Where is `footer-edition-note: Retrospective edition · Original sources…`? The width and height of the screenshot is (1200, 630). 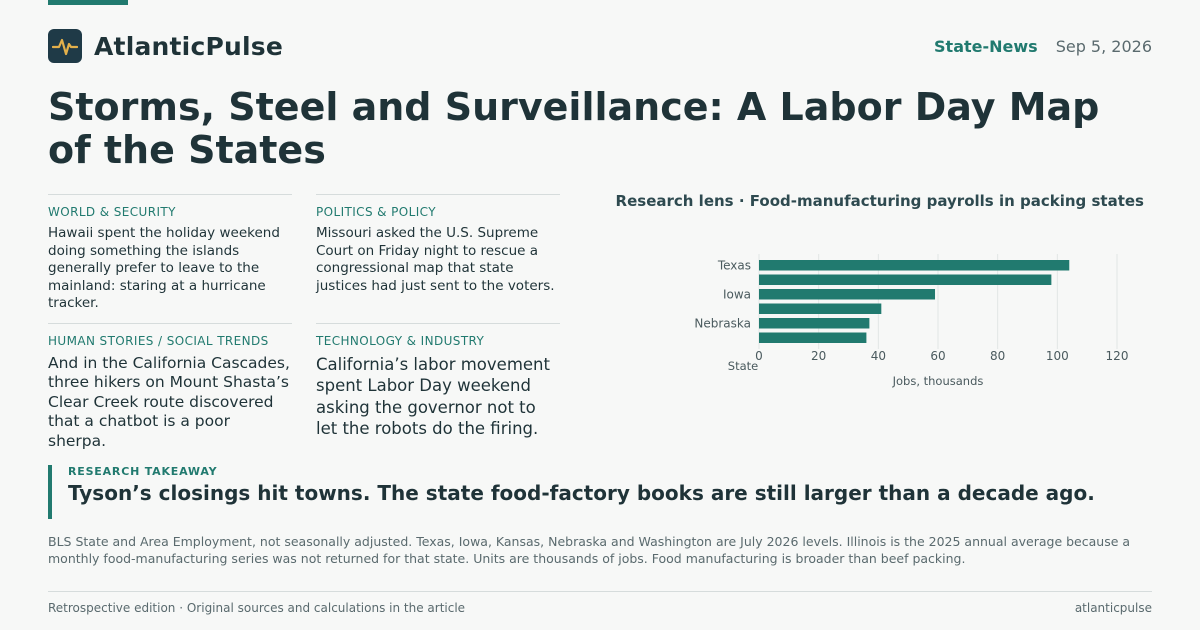 footer-edition-note: Retrospective edition · Original sources… is located at coordinates (257, 608).